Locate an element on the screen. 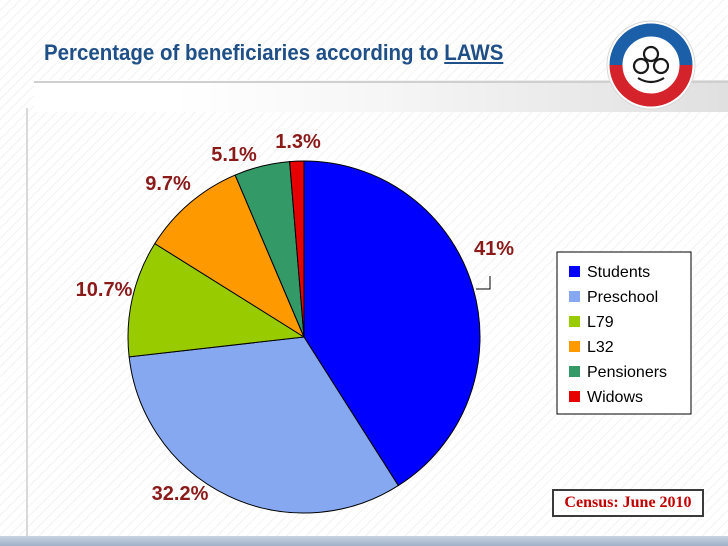 The width and height of the screenshot is (728, 546). legend-swatch-l32 is located at coordinates (574, 346).